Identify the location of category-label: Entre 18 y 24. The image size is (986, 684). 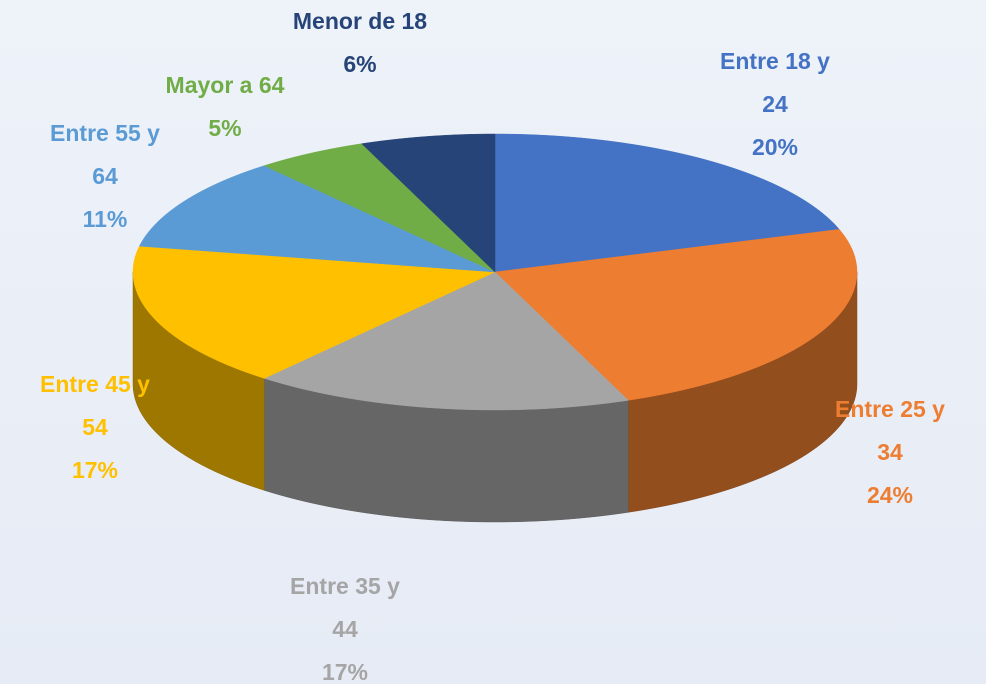
(775, 82).